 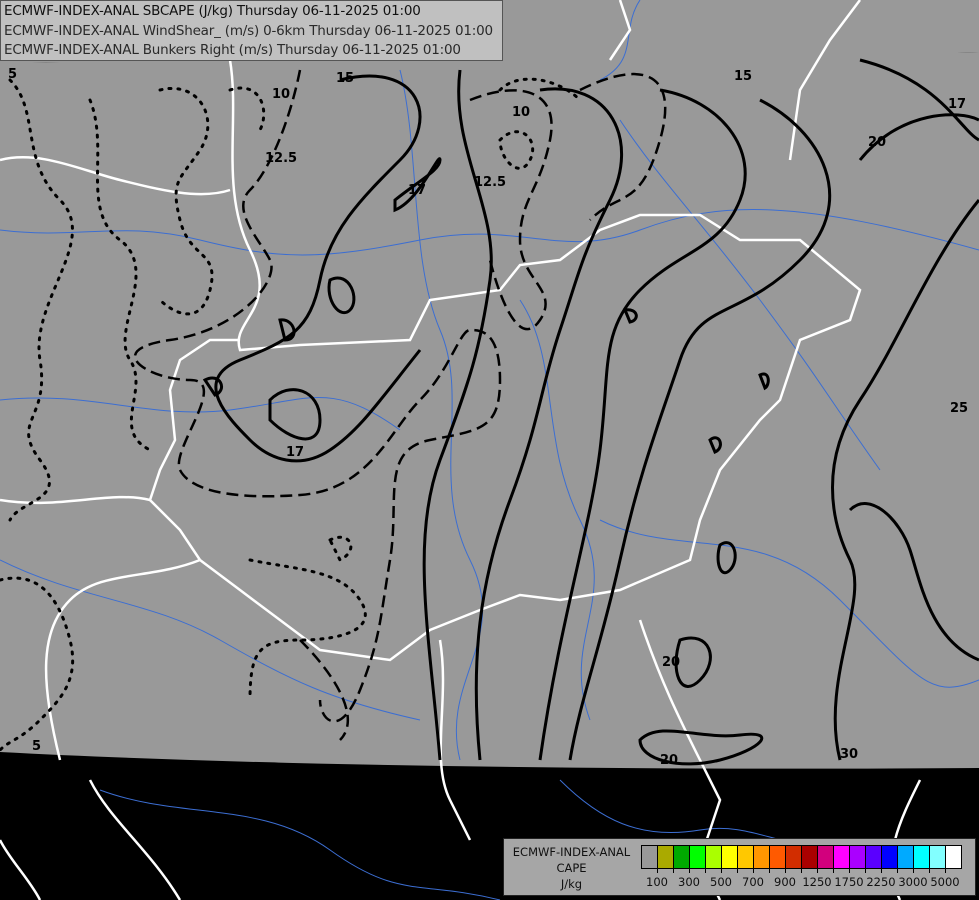 What do you see at coordinates (849, 754) in the screenshot?
I see `svg-text: 30` at bounding box center [849, 754].